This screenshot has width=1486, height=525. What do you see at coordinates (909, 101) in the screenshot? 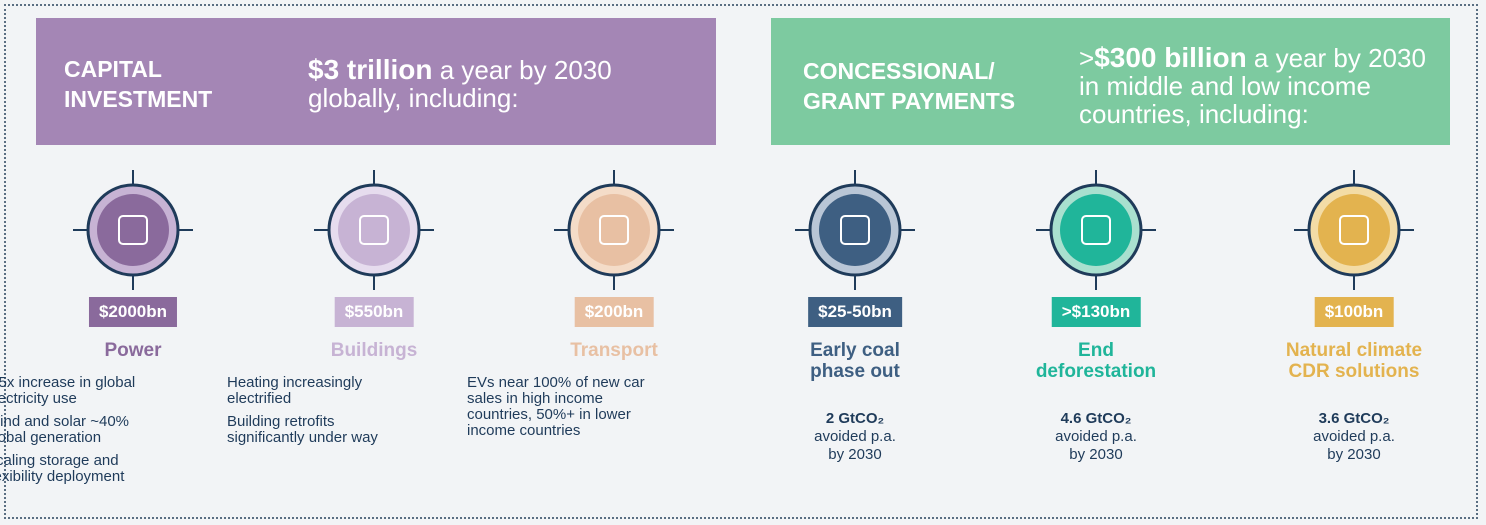
I see `label-line: GRANT PAYMENTS` at bounding box center [909, 101].